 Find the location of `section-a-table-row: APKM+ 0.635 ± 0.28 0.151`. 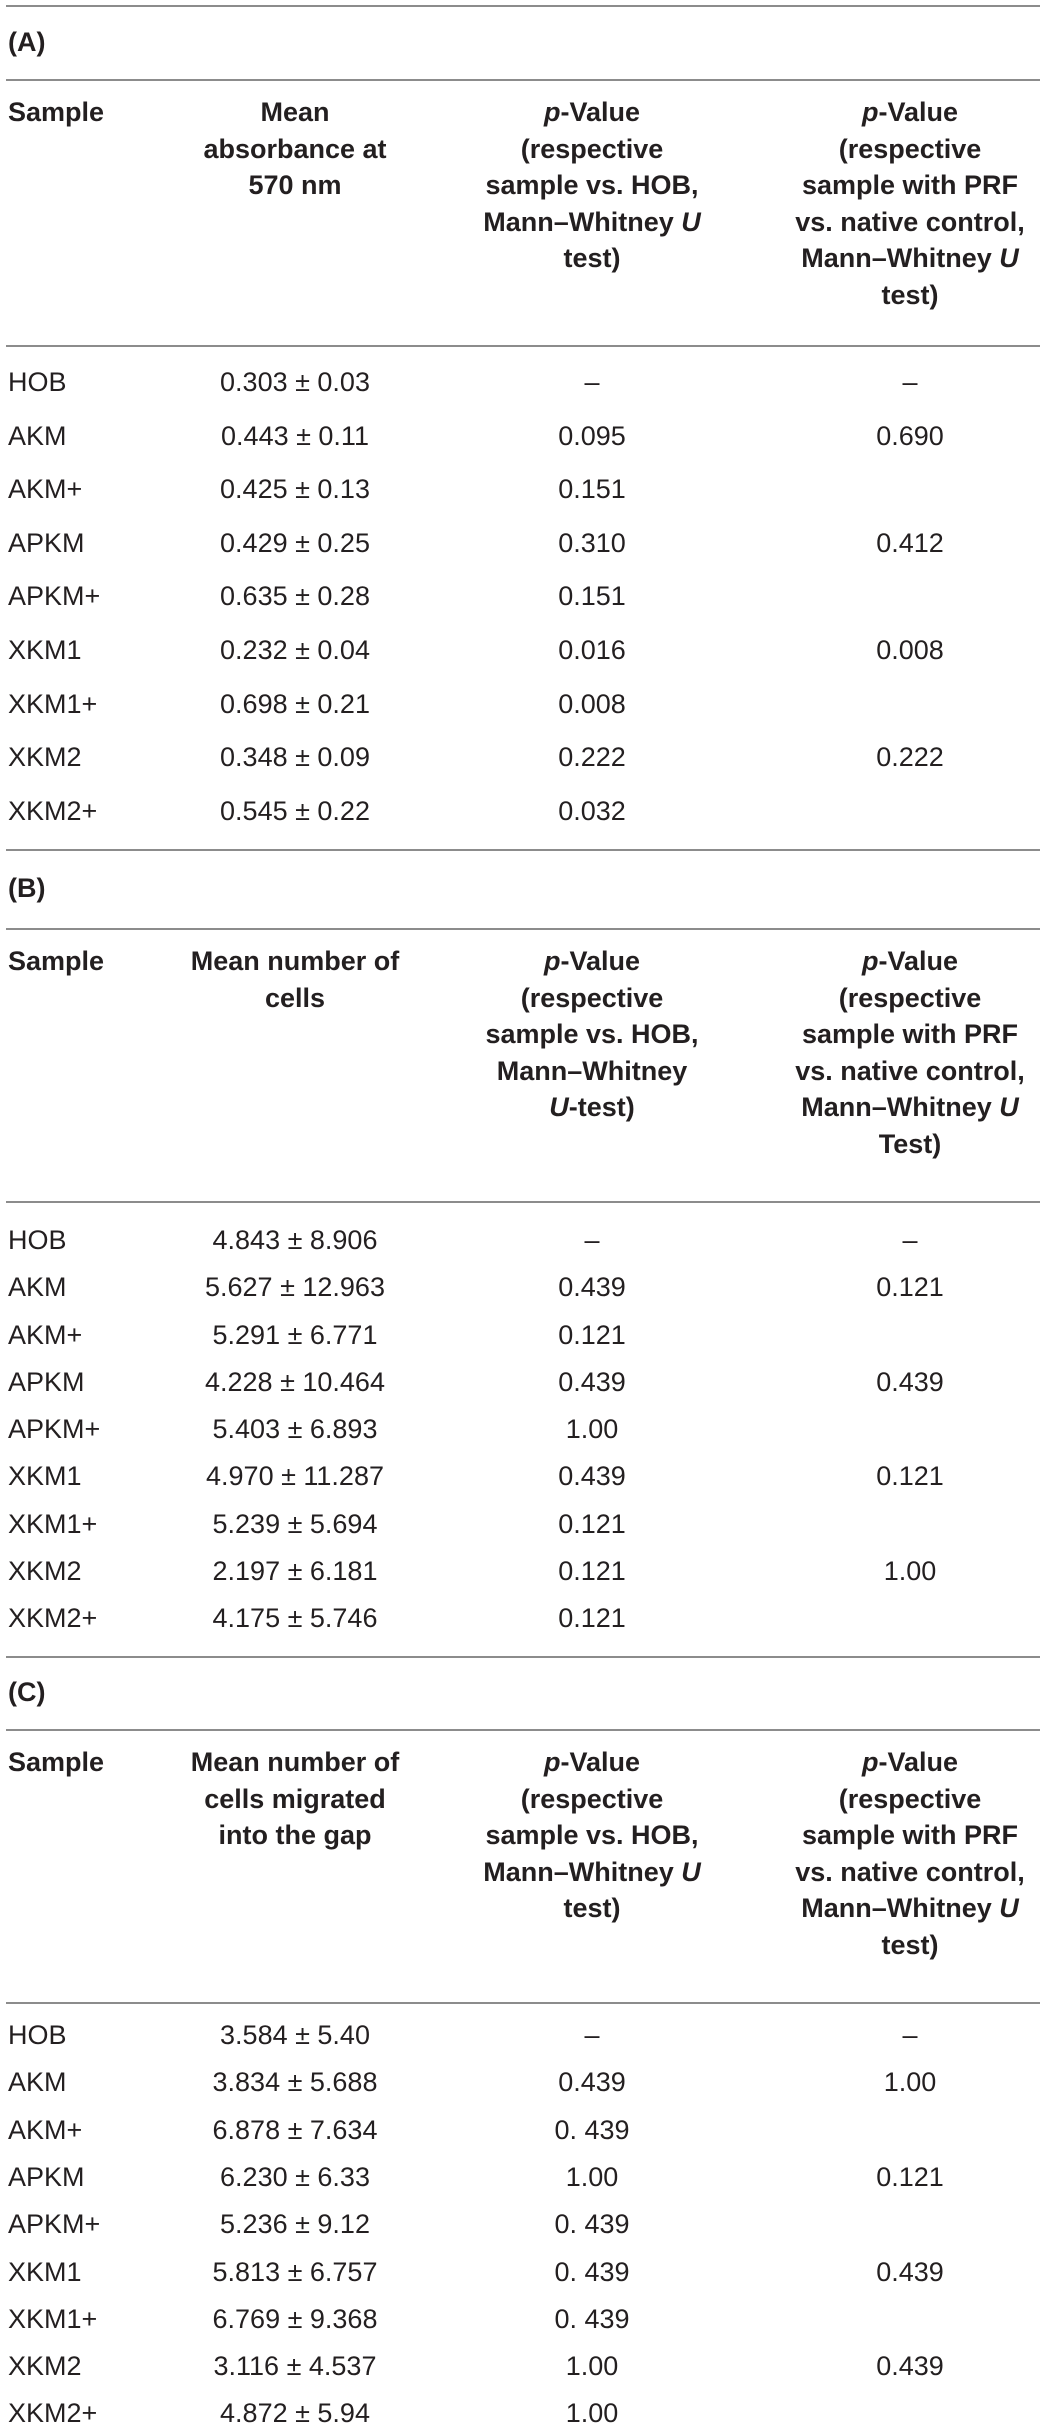

section-a-table-row: APKM+ 0.635 ± 0.28 0.151 is located at coordinates (520, 596).